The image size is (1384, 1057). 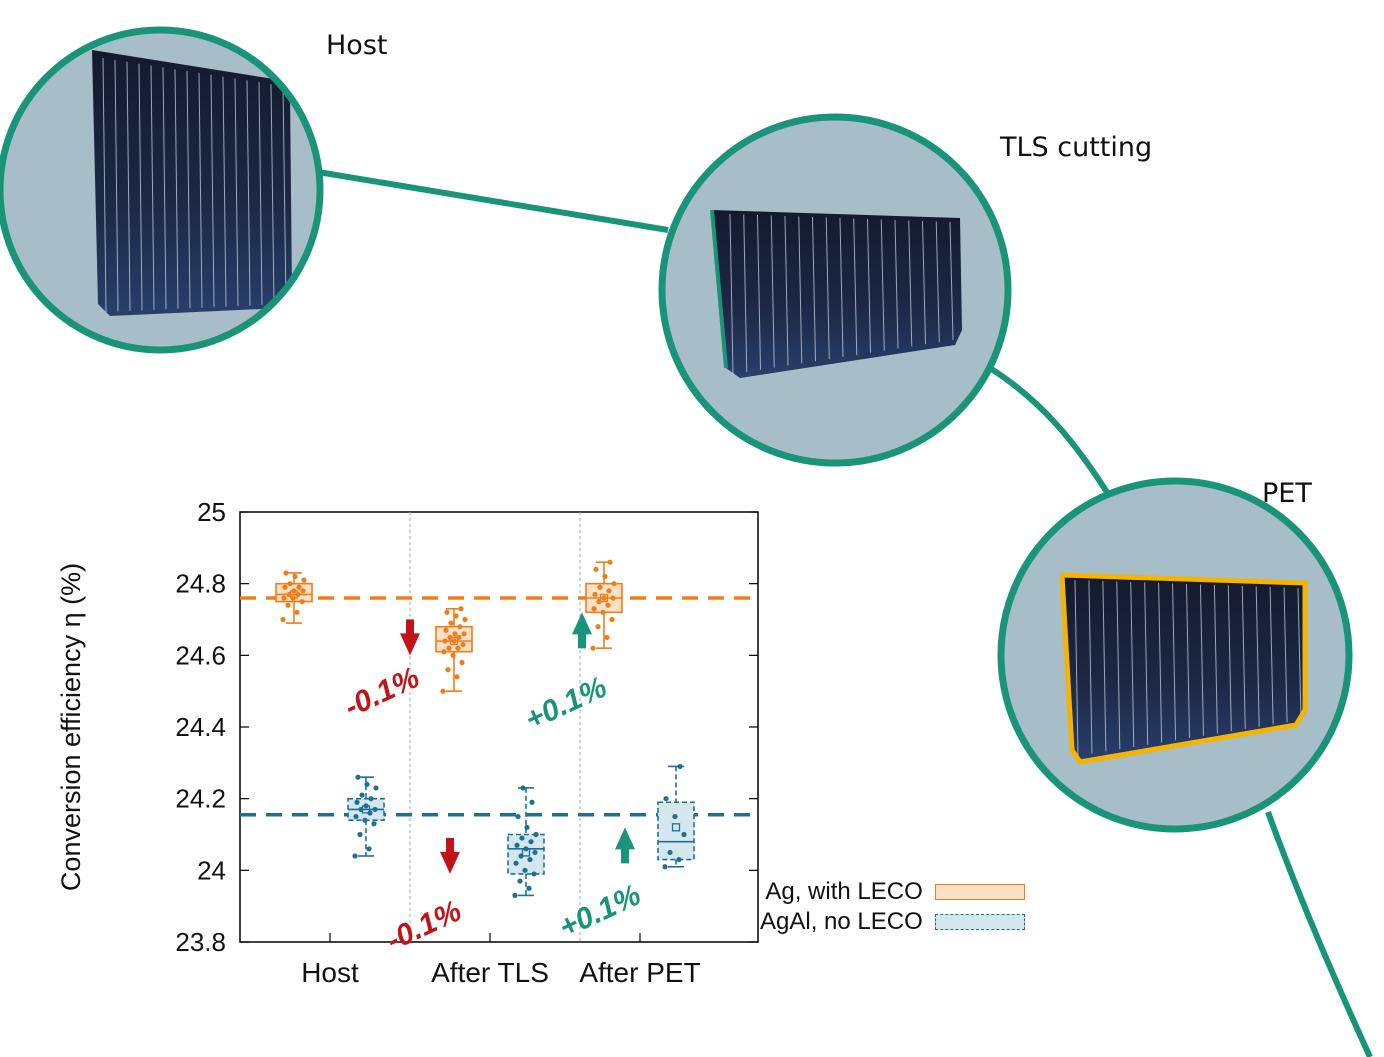 What do you see at coordinates (357, 45) in the screenshot?
I see `stage-label-host: Host` at bounding box center [357, 45].